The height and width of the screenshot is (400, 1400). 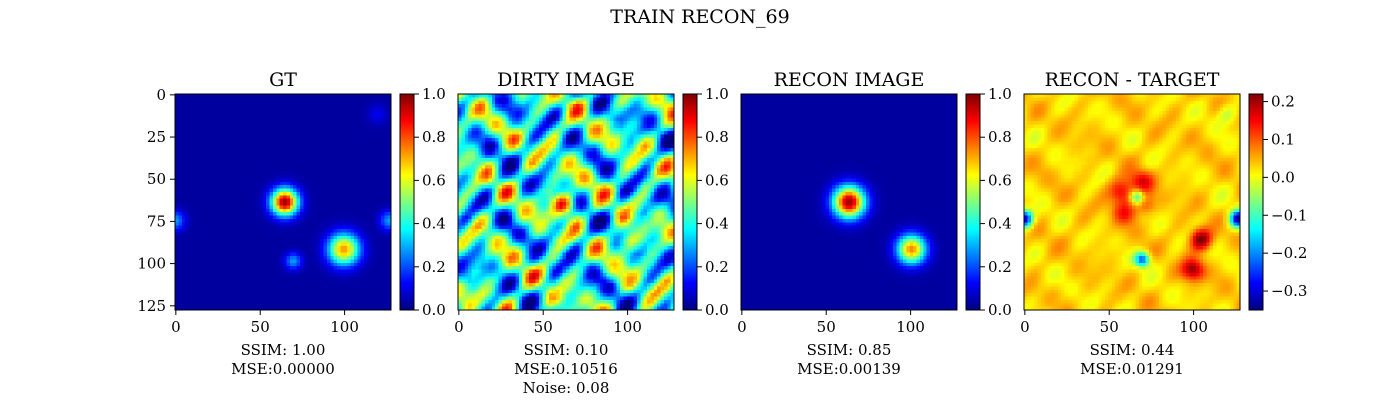 What do you see at coordinates (283, 80) in the screenshot?
I see `panel-title: GT` at bounding box center [283, 80].